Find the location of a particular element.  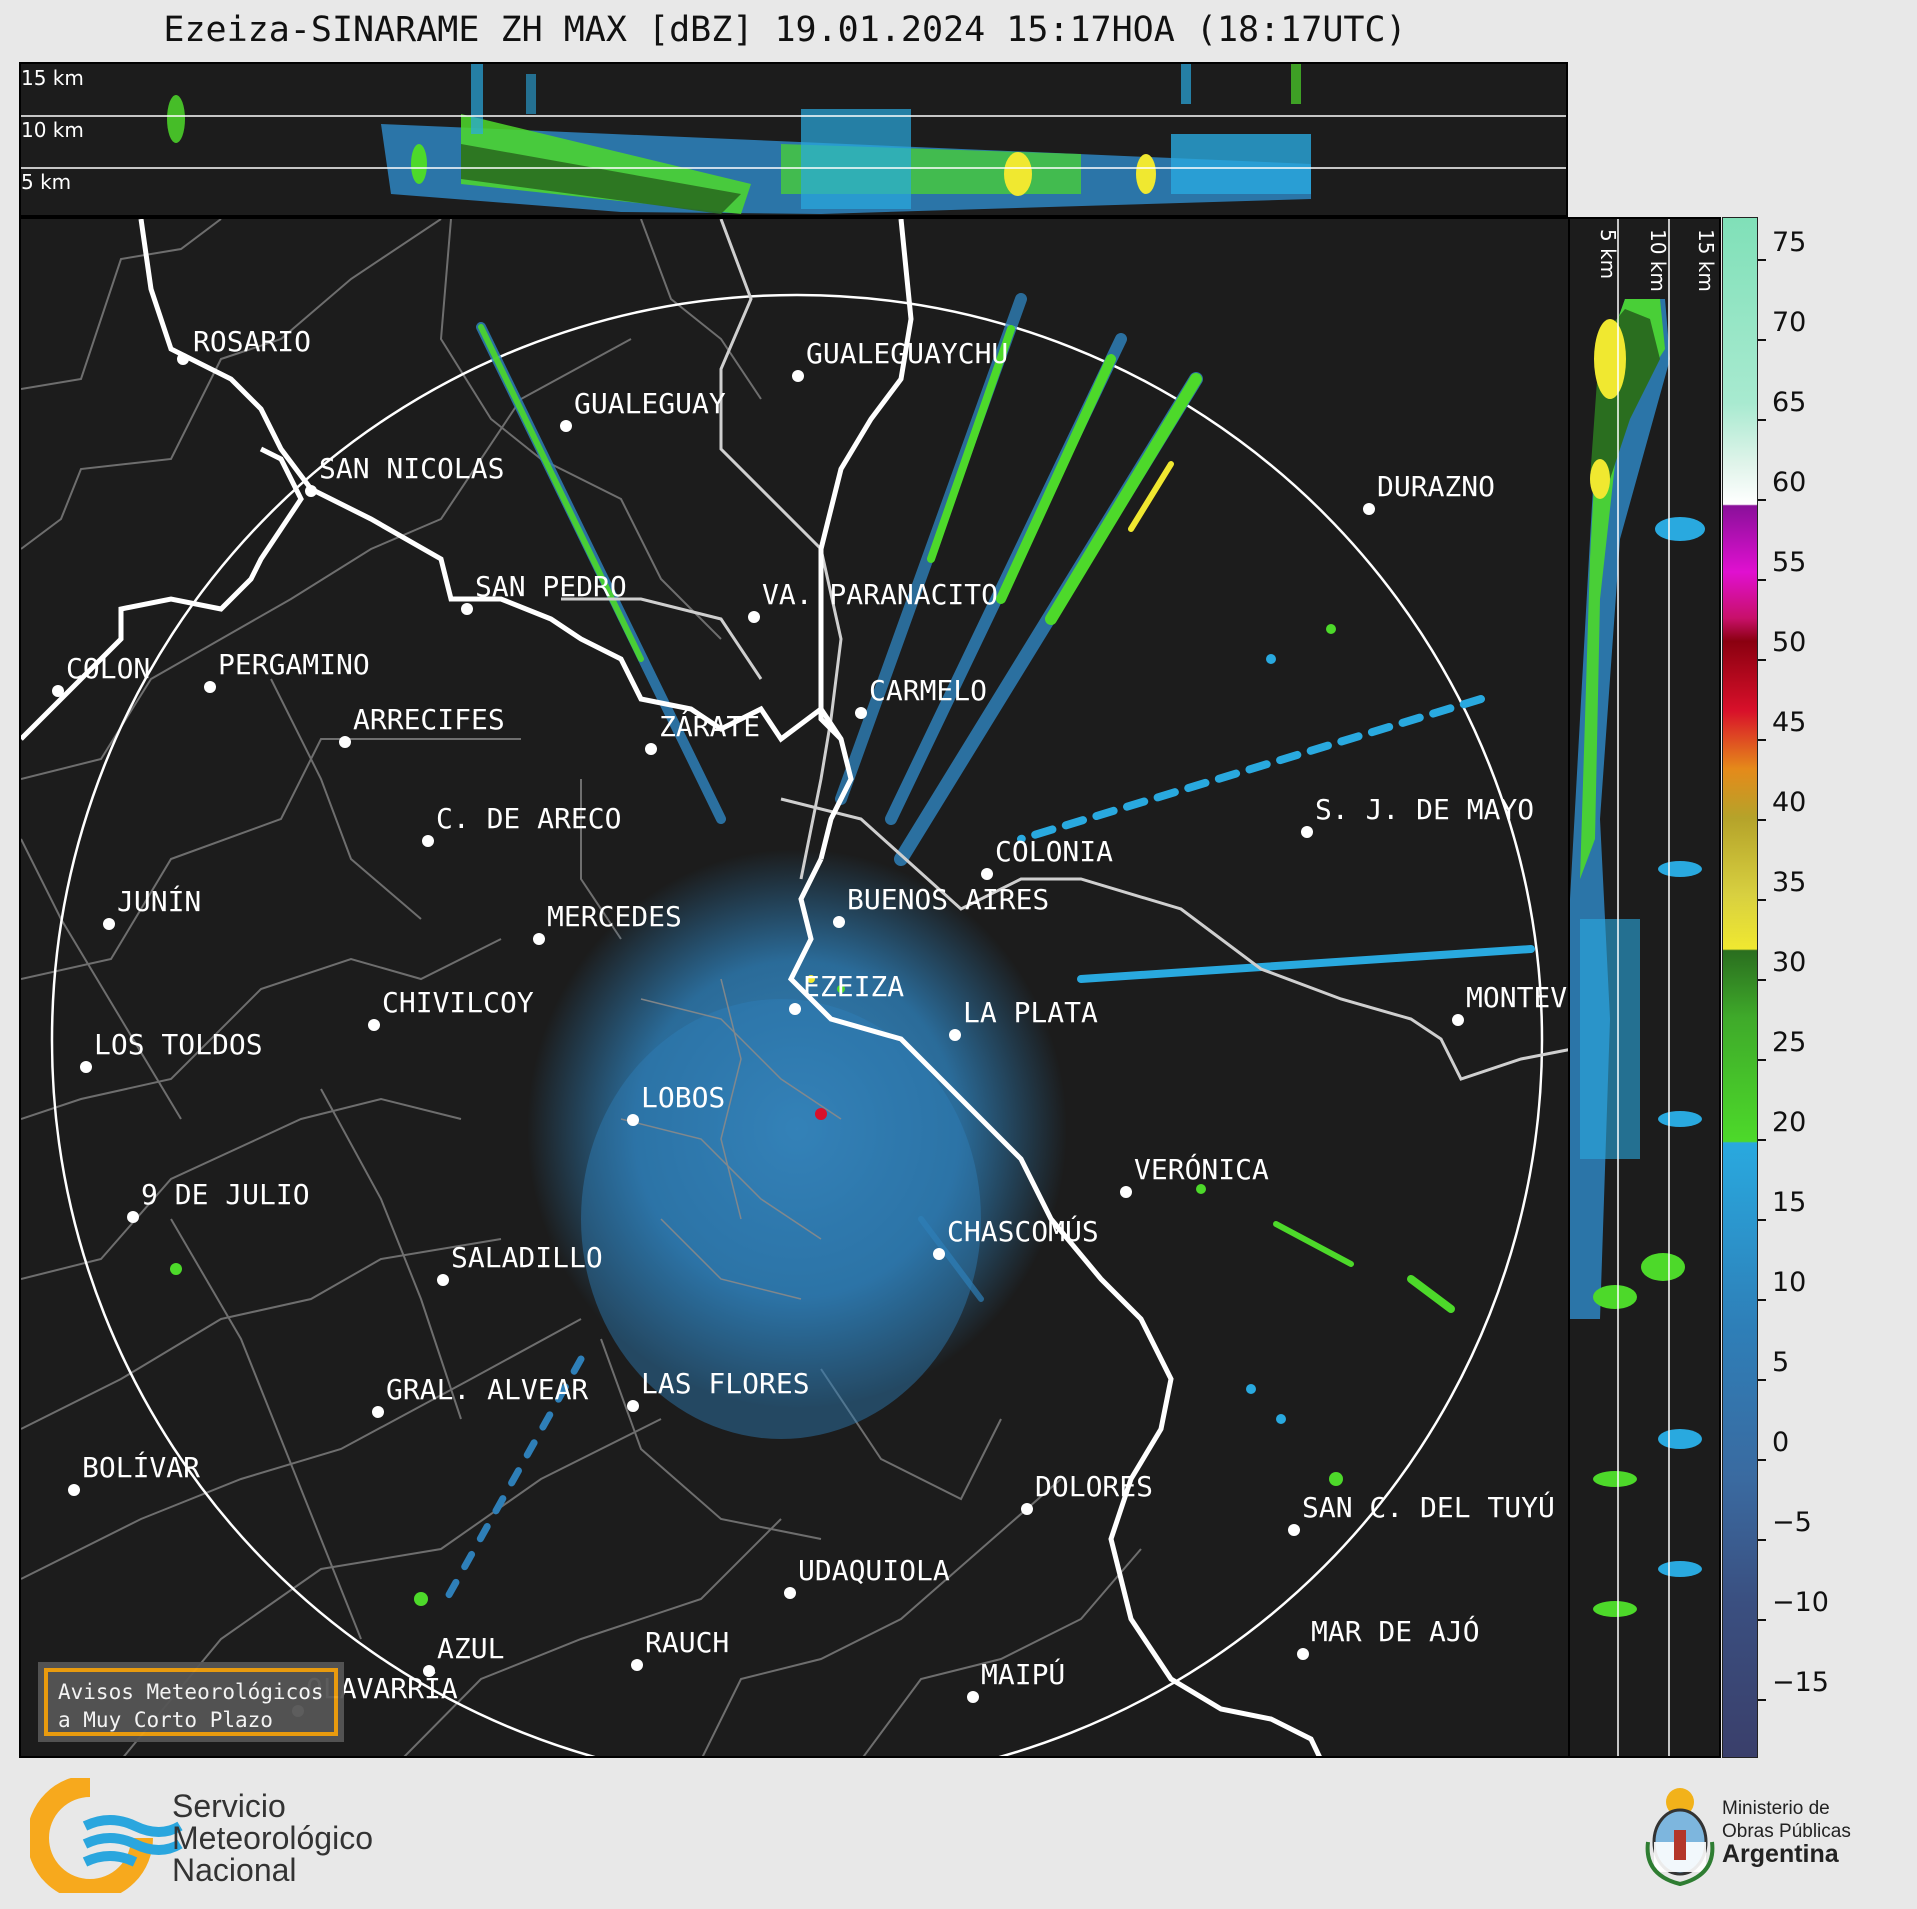

svg-text: VERÓNICA is located at coordinates (1201, 1169).